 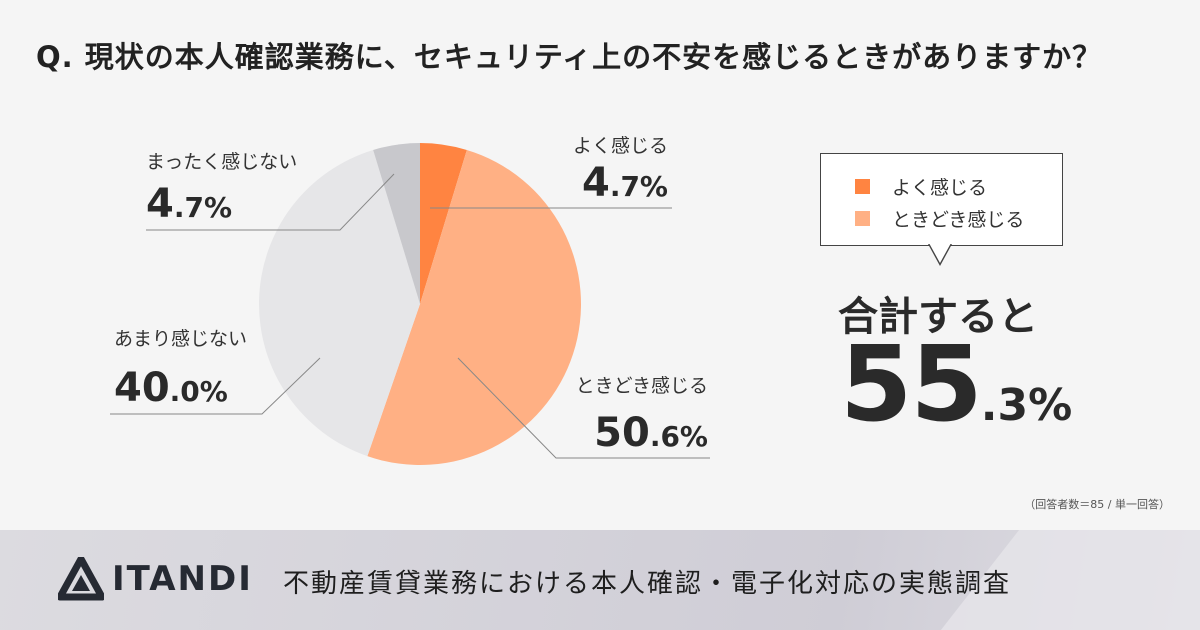 What do you see at coordinates (182, 579) in the screenshot?
I see `brand-name: ITANDI` at bounding box center [182, 579].